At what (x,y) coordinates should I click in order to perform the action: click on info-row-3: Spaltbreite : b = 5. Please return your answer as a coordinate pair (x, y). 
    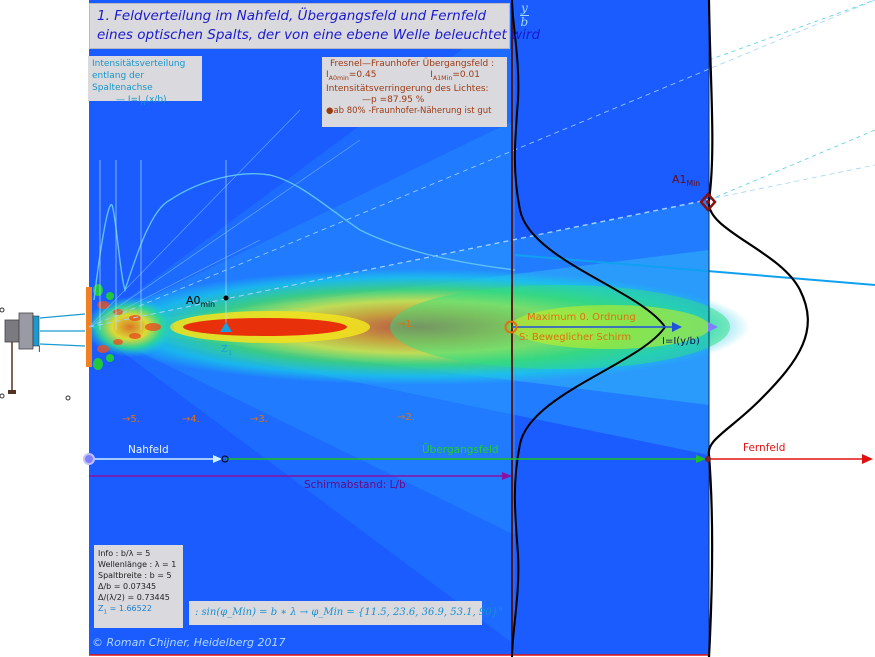
    Looking at the image, I should click on (135, 575).